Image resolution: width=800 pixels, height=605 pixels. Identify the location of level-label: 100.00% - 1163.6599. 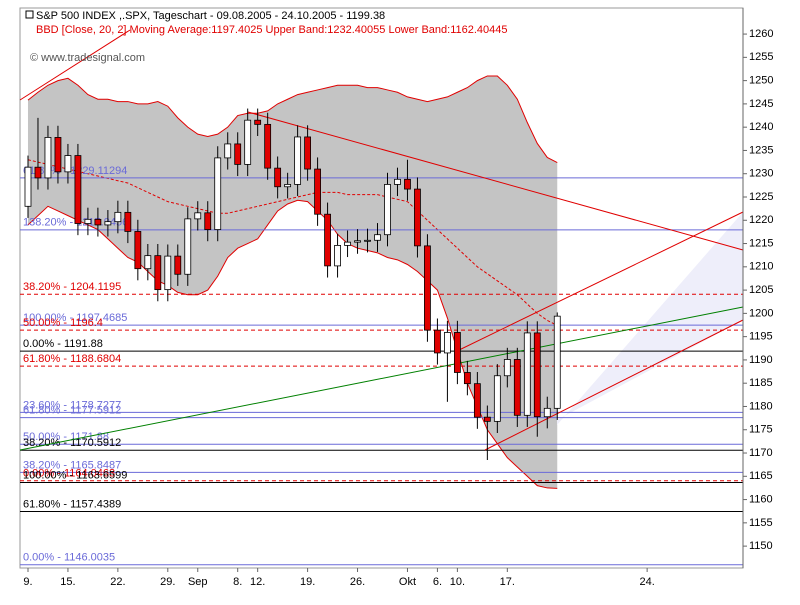
(75, 475).